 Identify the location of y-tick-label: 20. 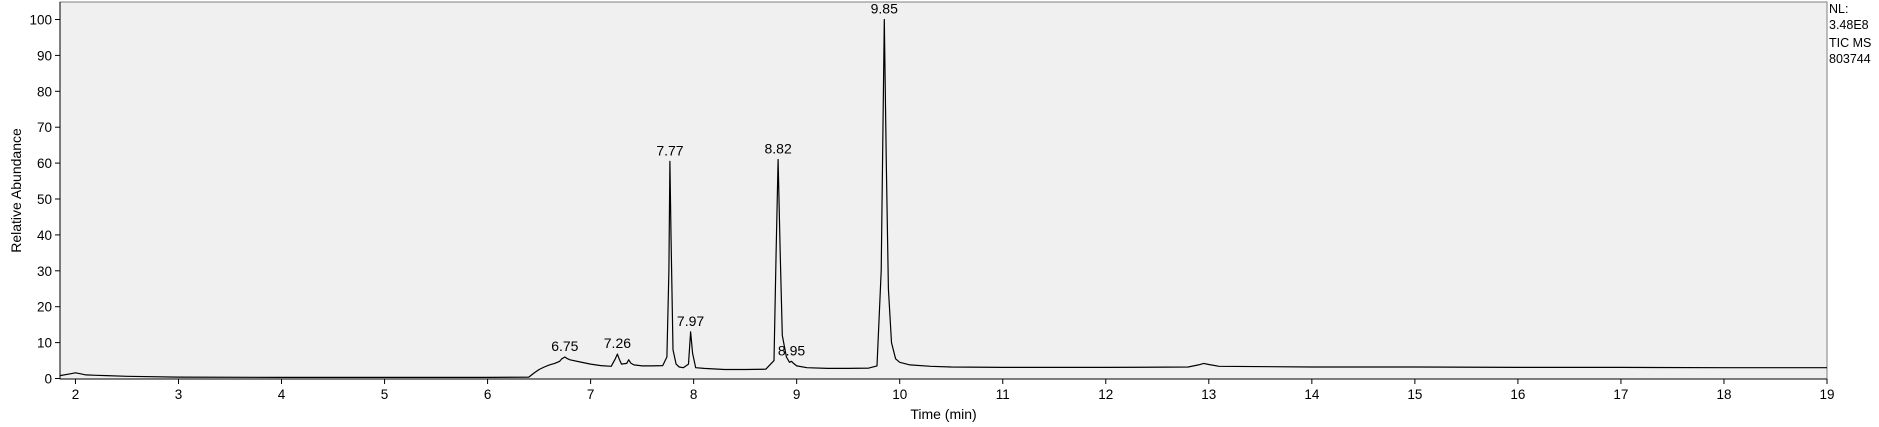
(44, 307).